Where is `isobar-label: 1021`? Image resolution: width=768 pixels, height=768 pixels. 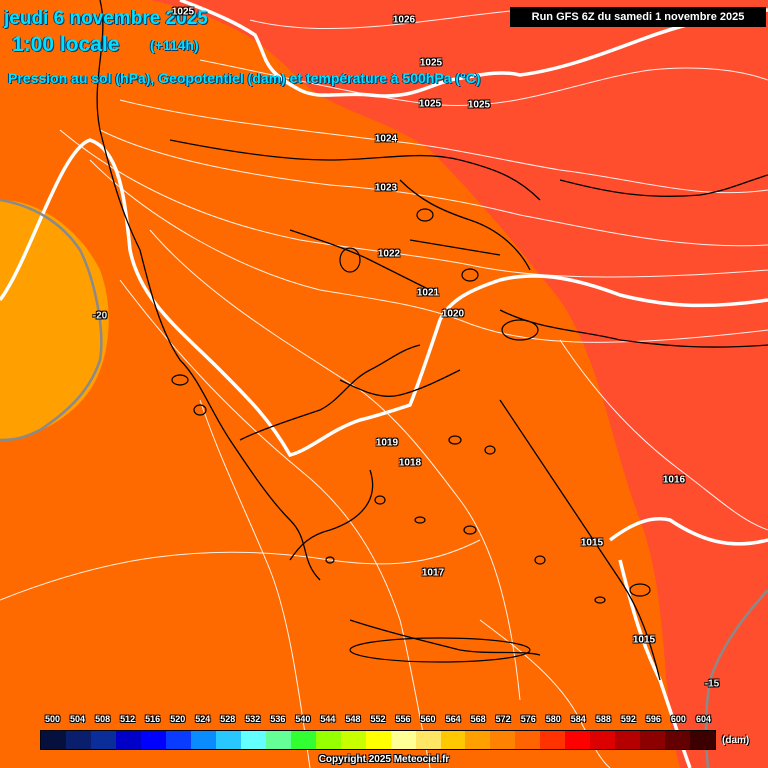
isobar-label: 1021 is located at coordinates (428, 293).